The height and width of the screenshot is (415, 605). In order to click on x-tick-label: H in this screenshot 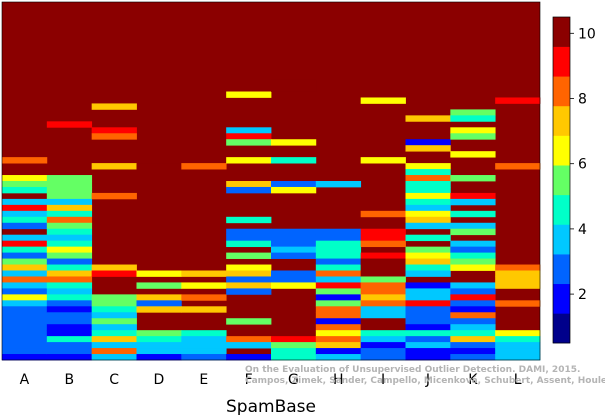, I will do `click(338, 380)`.